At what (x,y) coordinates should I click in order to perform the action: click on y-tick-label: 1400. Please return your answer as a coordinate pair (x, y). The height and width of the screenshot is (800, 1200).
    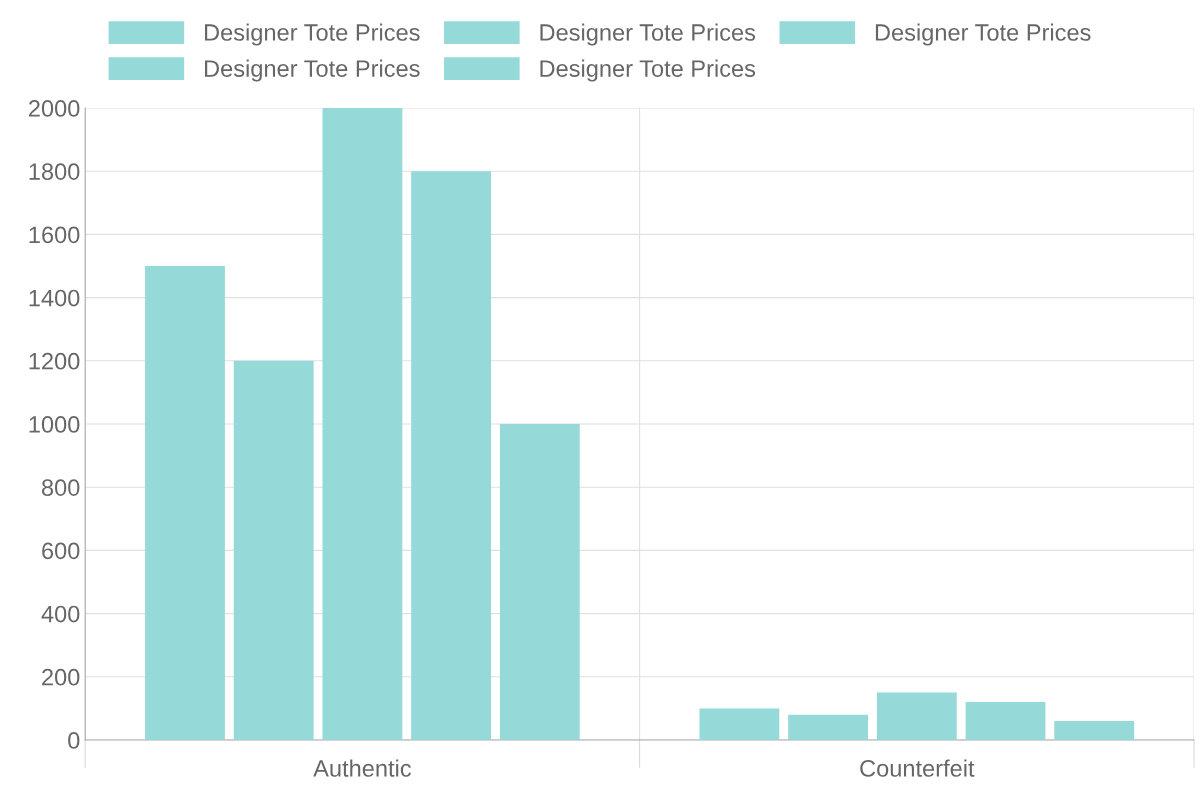
    Looking at the image, I should click on (54, 298).